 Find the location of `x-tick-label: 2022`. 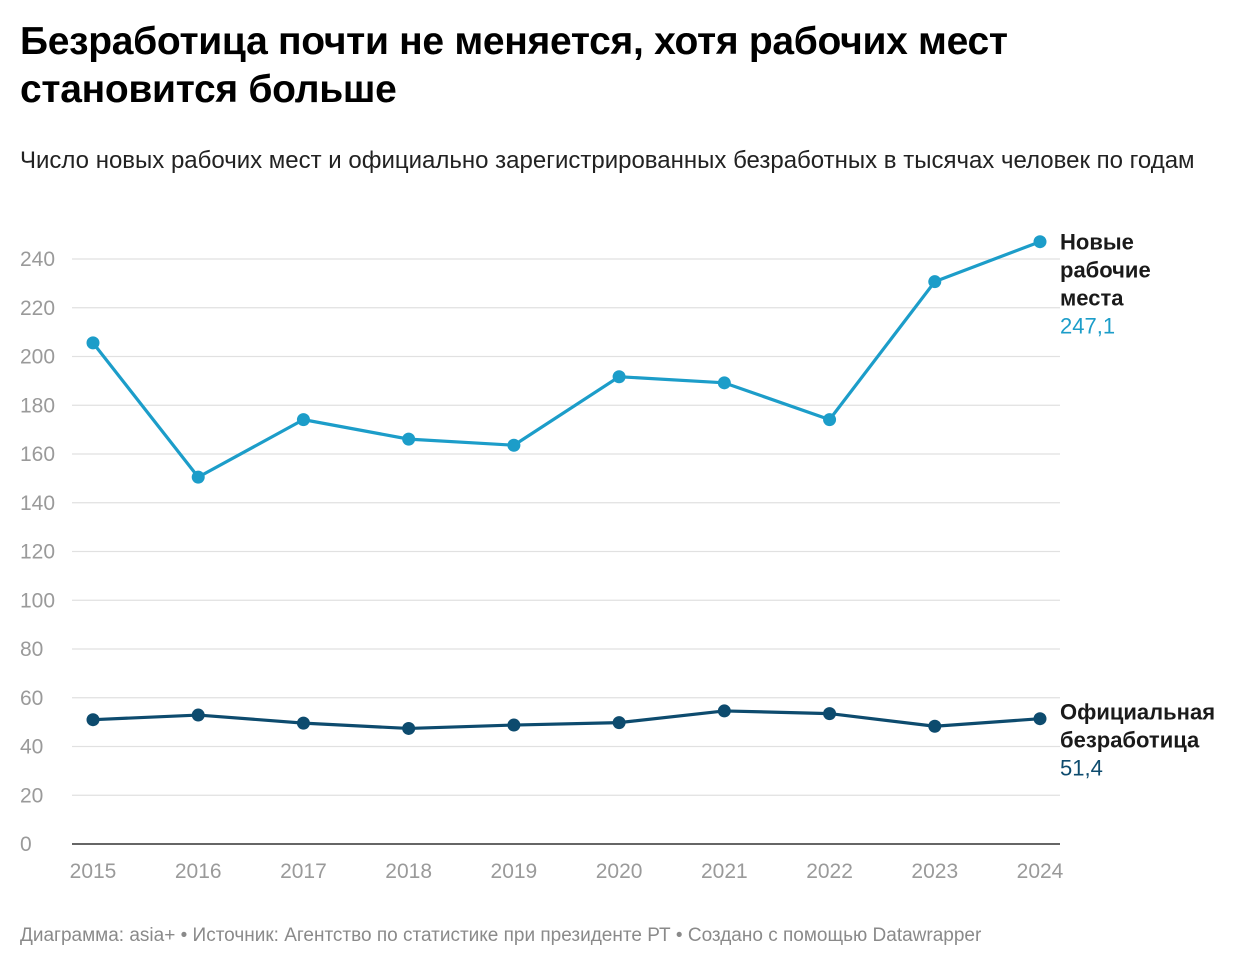

x-tick-label: 2022 is located at coordinates (829, 871).